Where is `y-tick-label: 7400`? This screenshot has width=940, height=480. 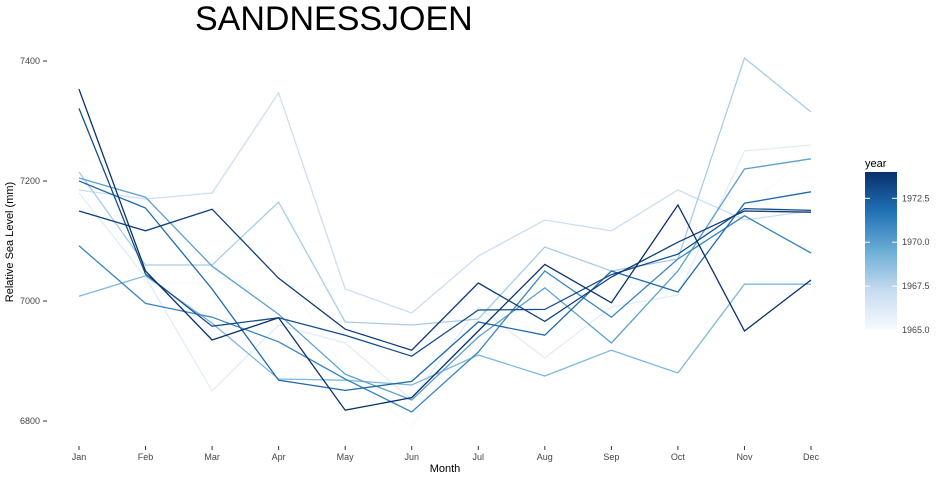
y-tick-label: 7400 is located at coordinates (30, 61).